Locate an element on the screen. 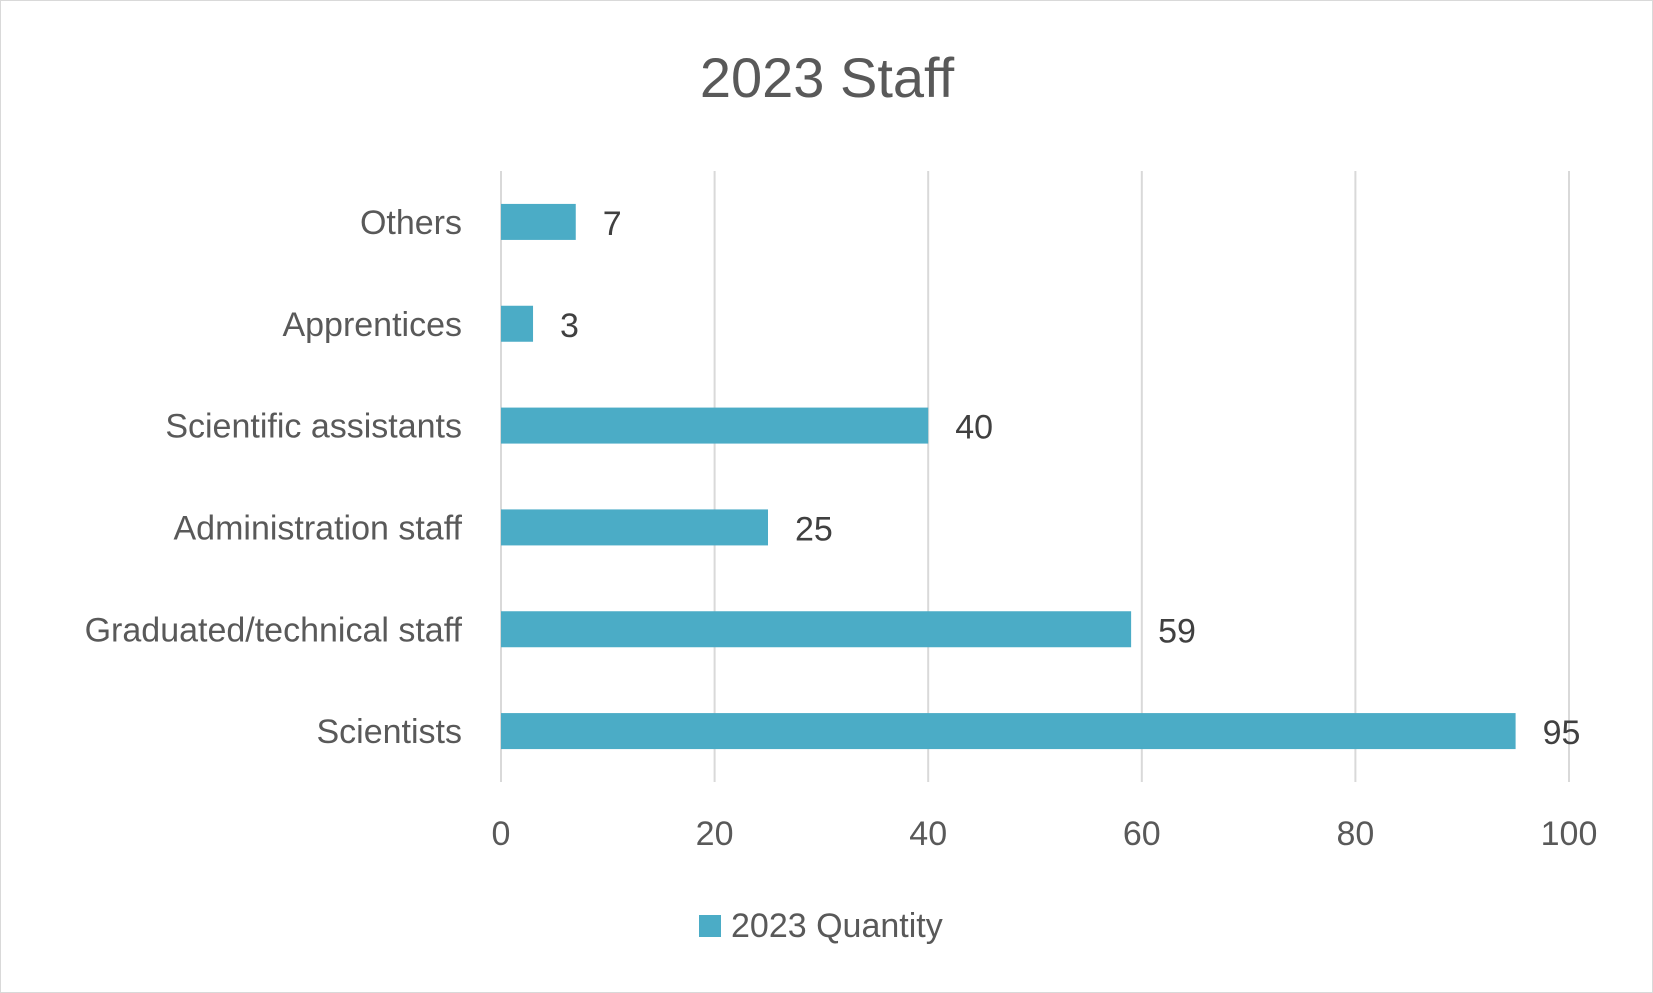  bar-apprentices is located at coordinates (517, 323).